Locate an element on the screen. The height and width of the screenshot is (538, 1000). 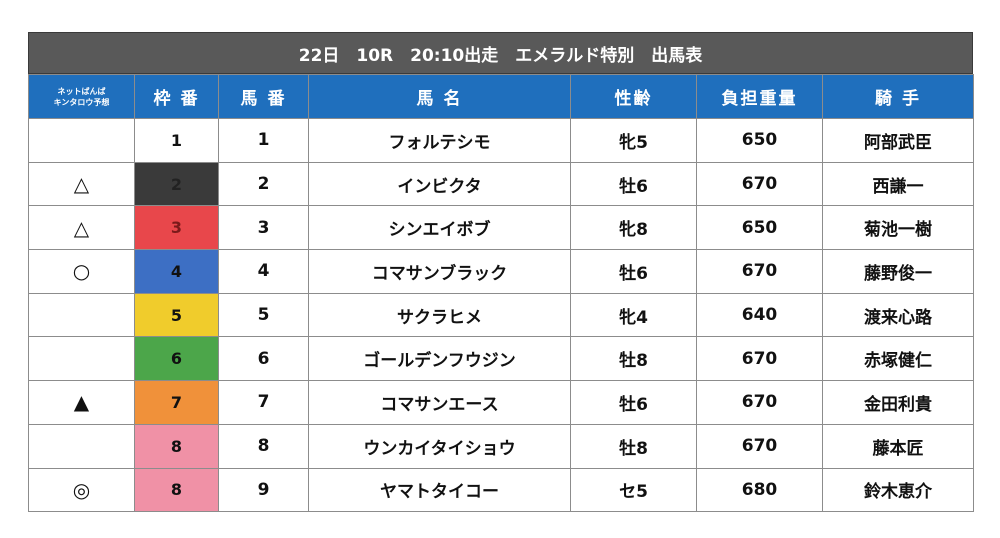
sex-age: 牝5 is located at coordinates (633, 140).